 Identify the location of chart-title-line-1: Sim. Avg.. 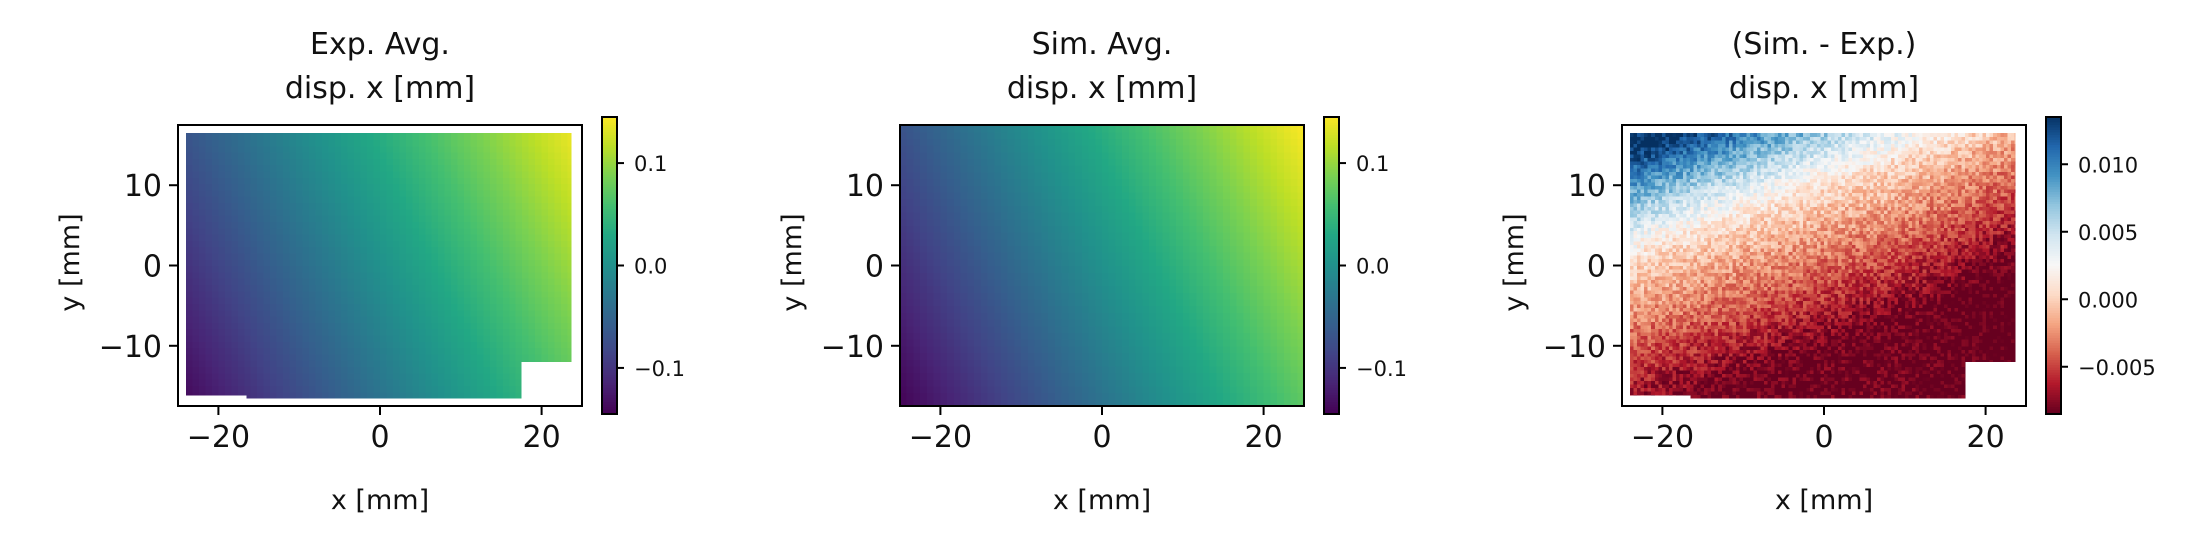
(1102, 44).